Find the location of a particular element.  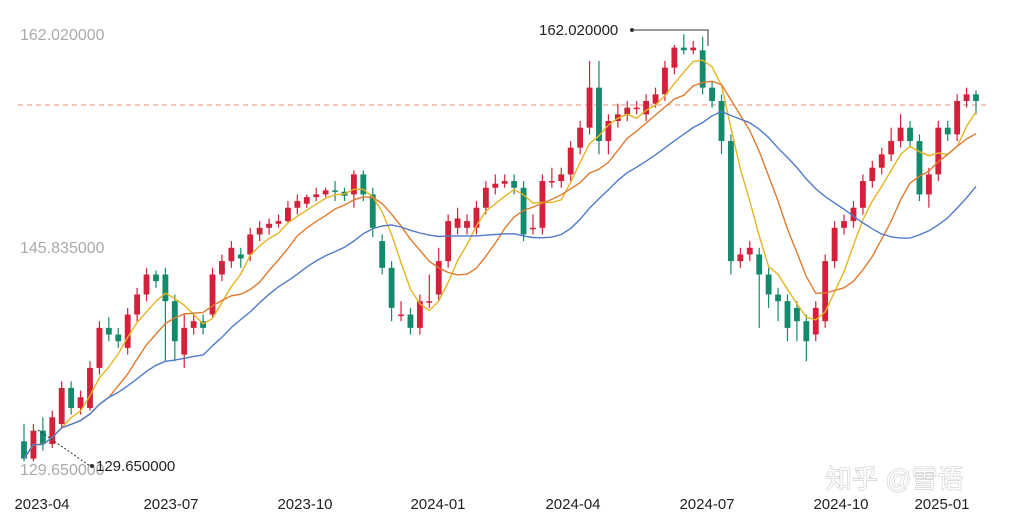

high-annotation-dot is located at coordinates (632, 30).